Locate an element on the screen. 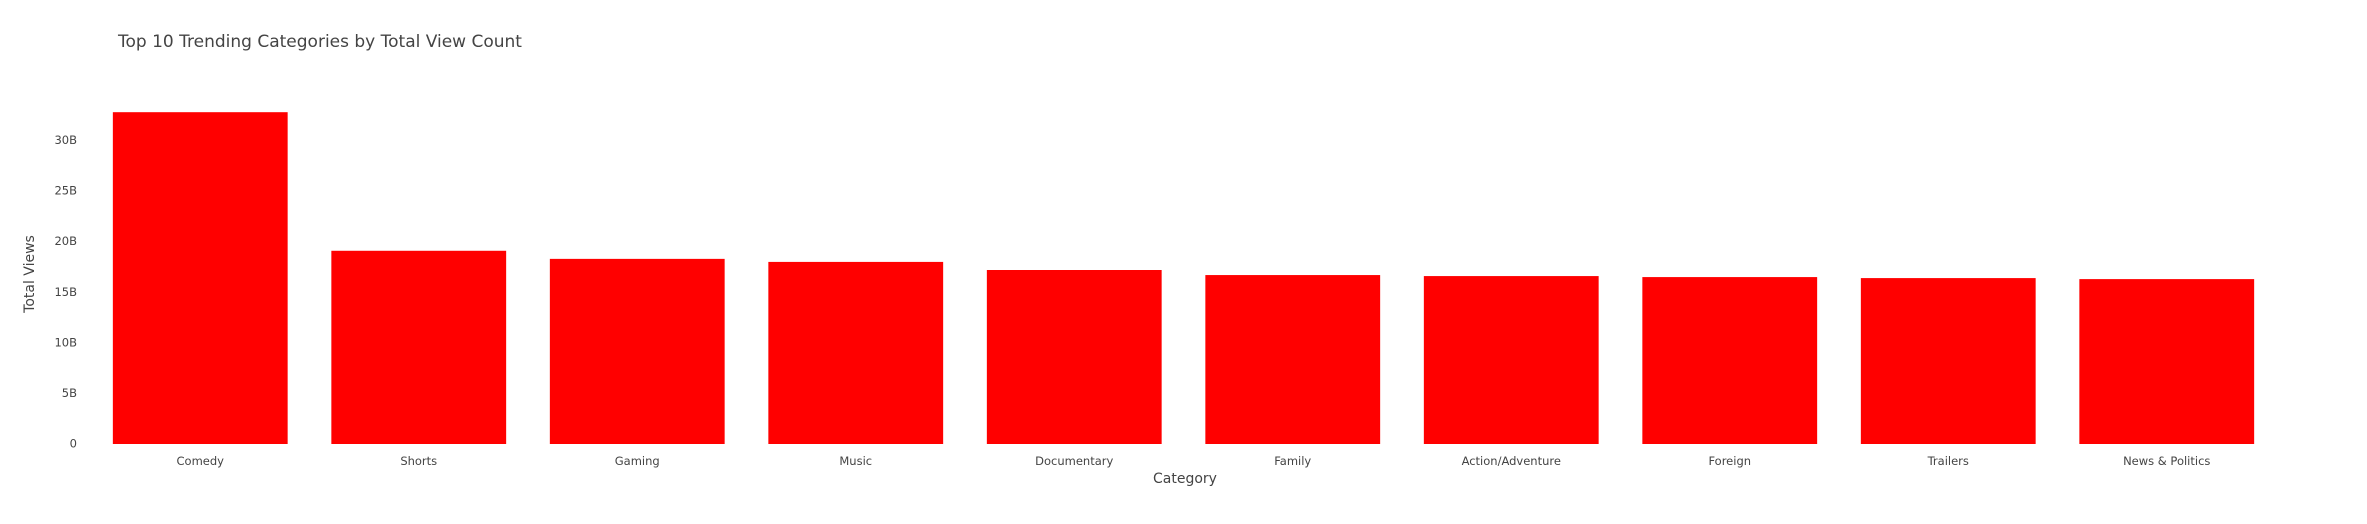 The width and height of the screenshot is (2367, 524). bar-news-politics is located at coordinates (2167, 361).